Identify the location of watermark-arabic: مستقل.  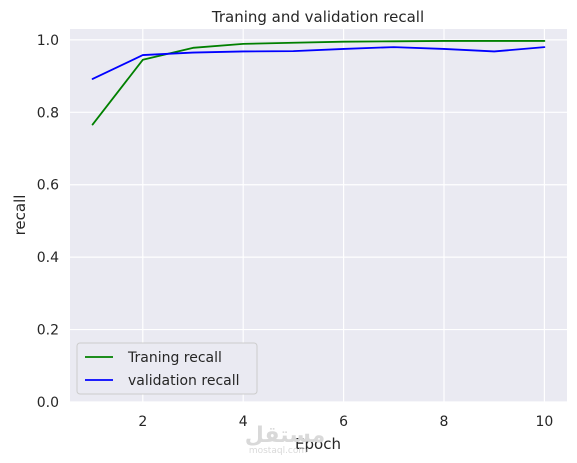
(285, 435).